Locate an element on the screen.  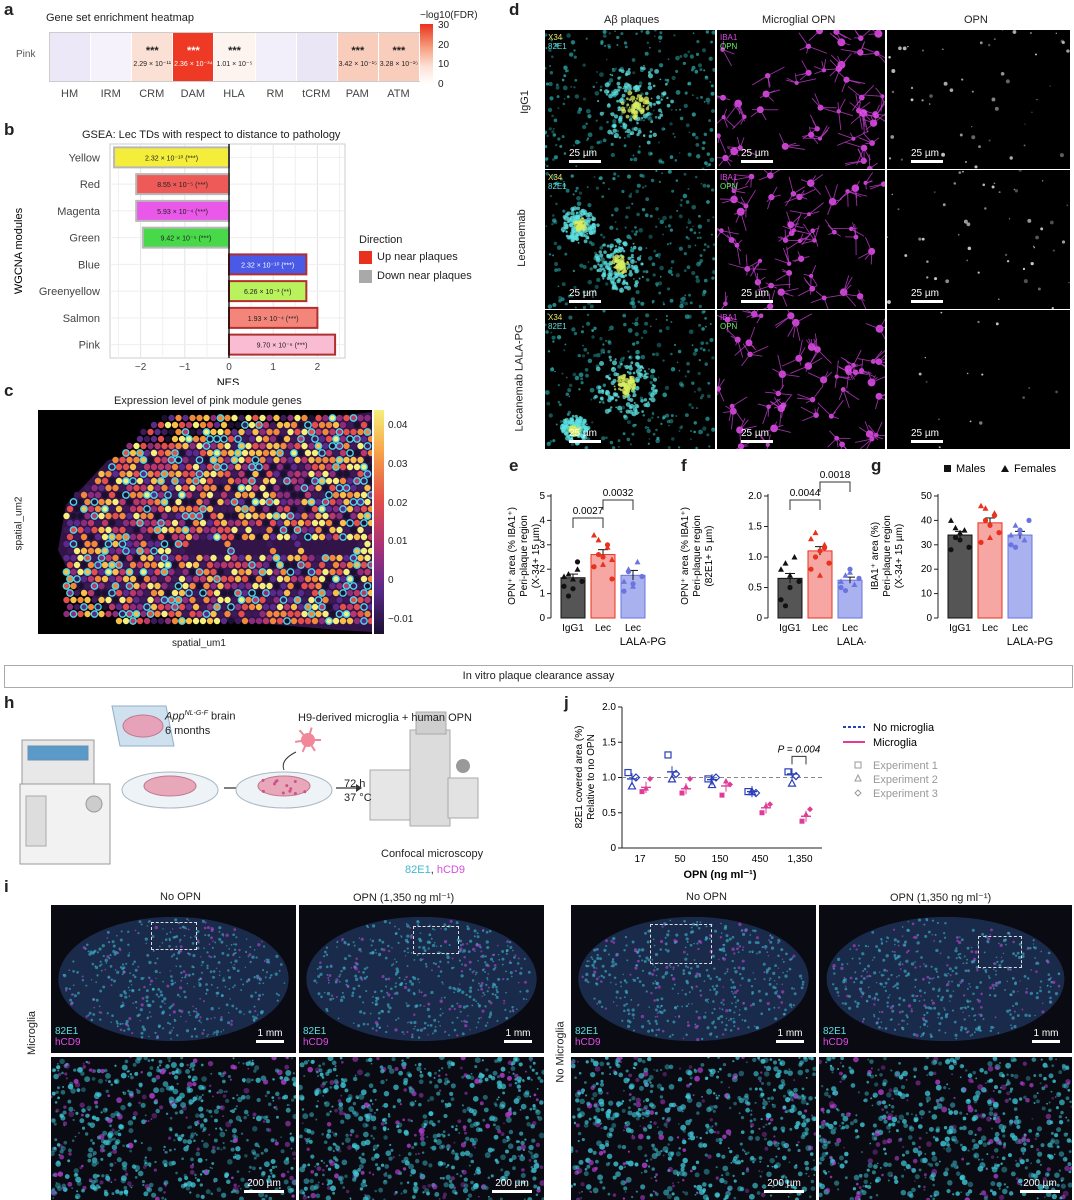
heatmap-cell-crm: *** 2.29 × 10⁻¹¹ is located at coordinates (153, 57).